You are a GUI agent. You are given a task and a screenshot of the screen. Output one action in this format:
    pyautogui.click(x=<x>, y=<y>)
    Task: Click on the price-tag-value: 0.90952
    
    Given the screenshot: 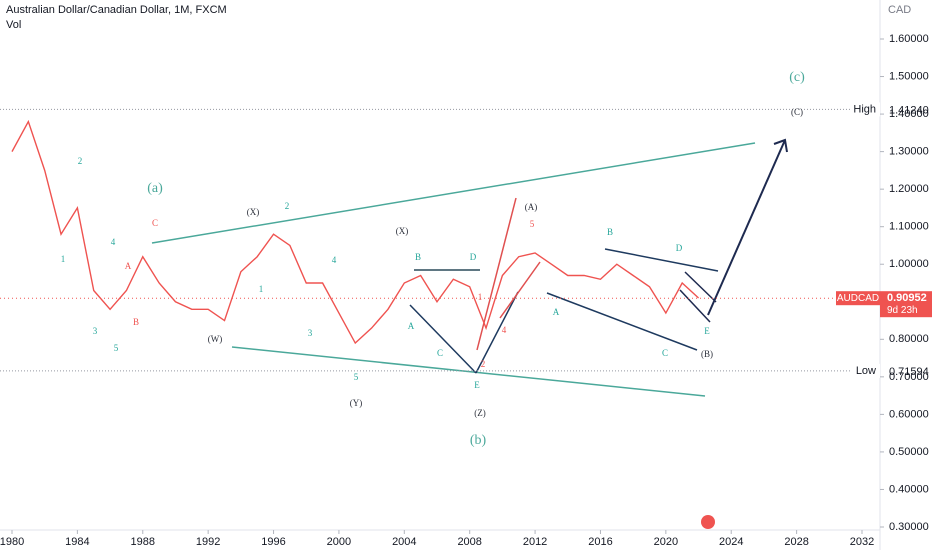 What is the action you would take?
    pyautogui.click(x=907, y=298)
    